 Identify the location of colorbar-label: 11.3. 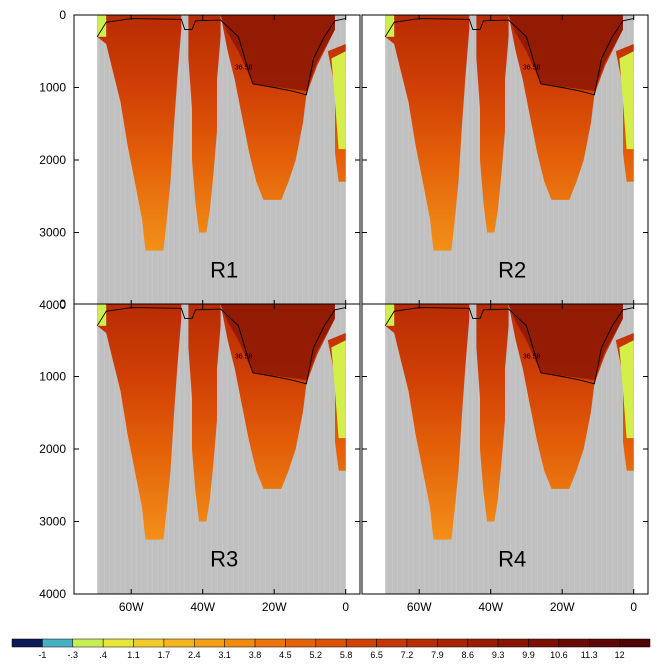
(589, 655).